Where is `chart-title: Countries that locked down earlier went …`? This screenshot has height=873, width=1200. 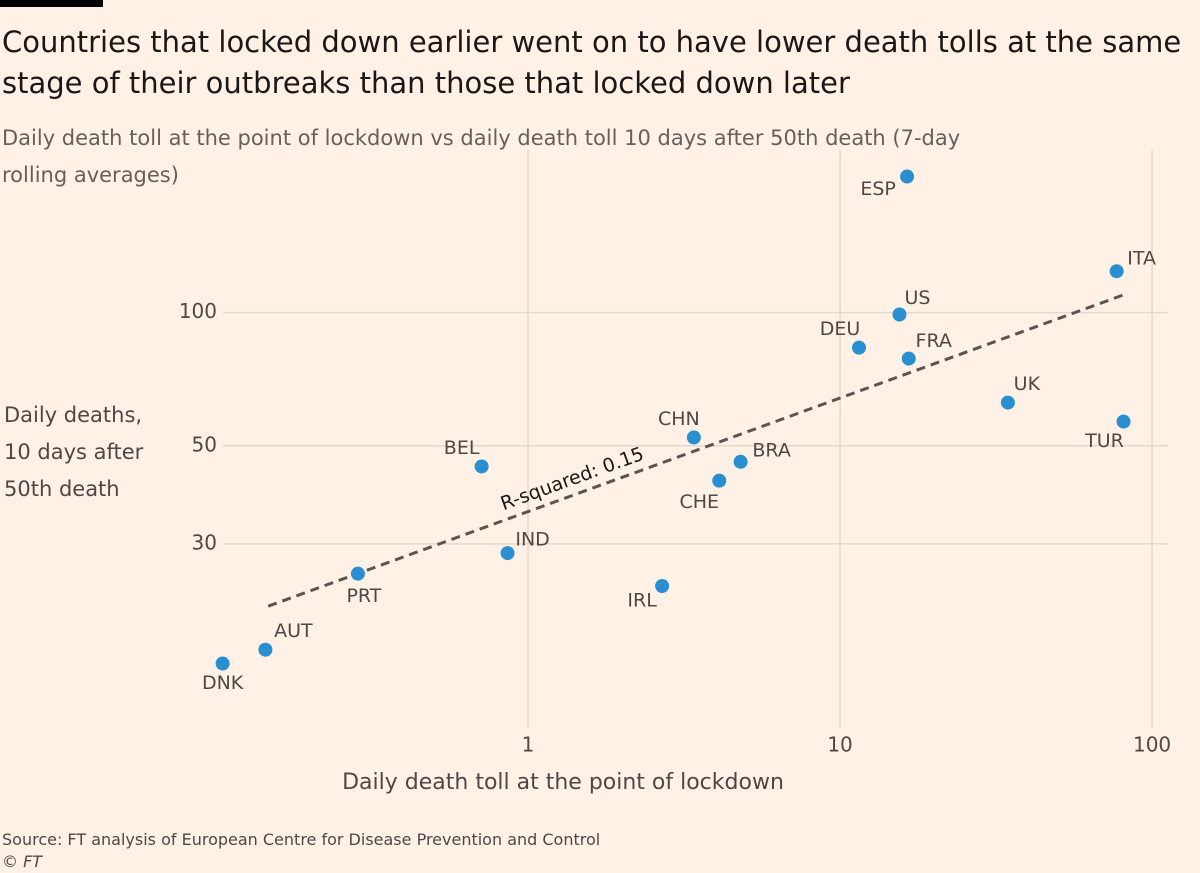 chart-title: Countries that locked down earlier went … is located at coordinates (592, 62).